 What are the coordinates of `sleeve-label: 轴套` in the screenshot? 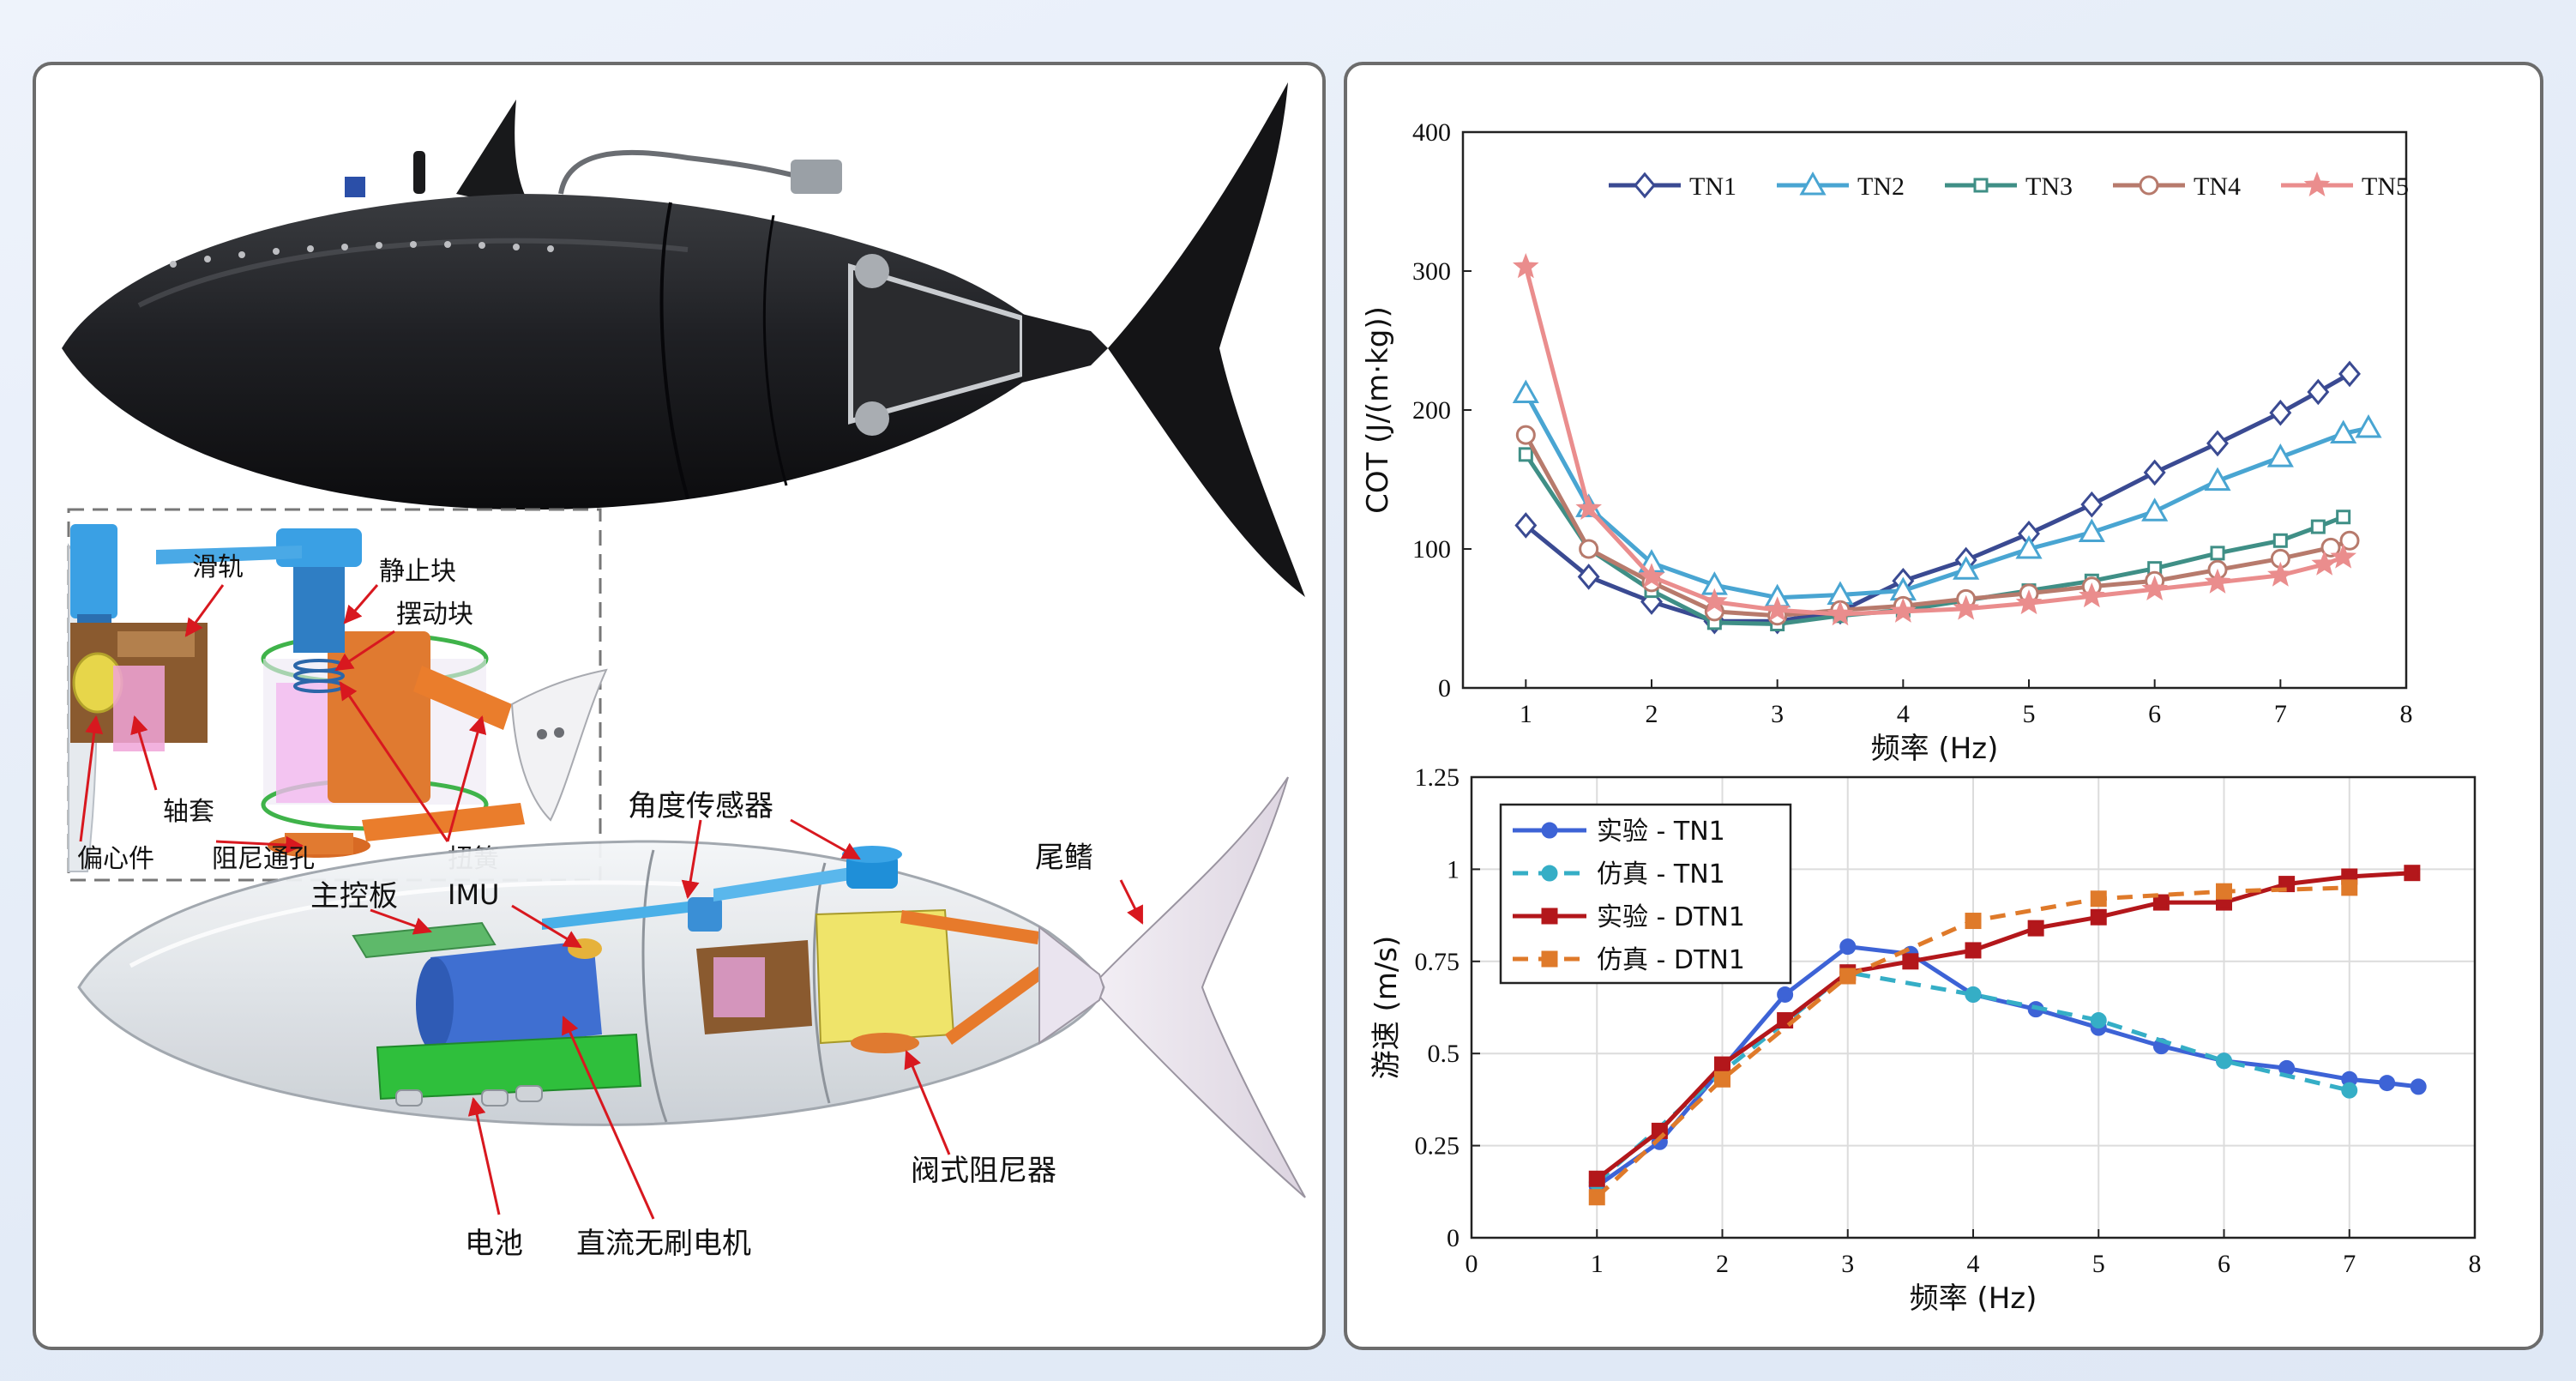 It's located at (188, 812).